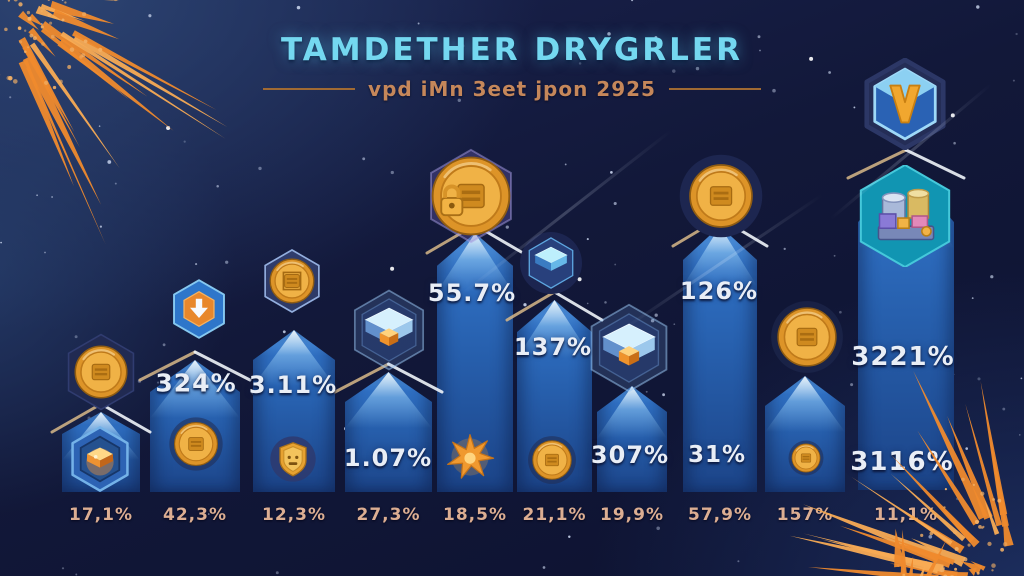 This screenshot has width=1024, height=576. Describe the element at coordinates (903, 357) in the screenshot. I see `bar-value-label: 3221%` at that location.